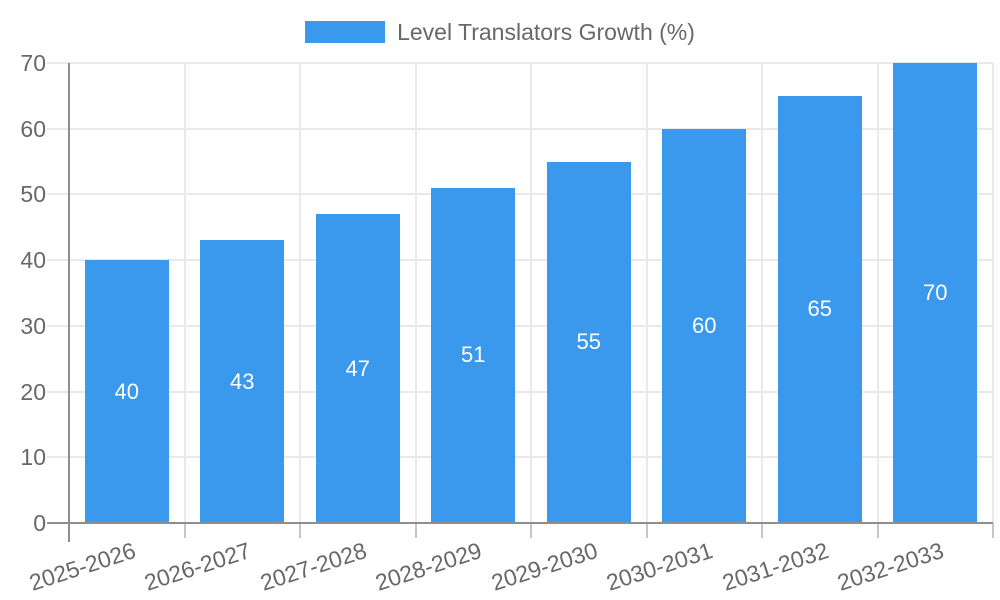  I want to click on bar-value-label: 51, so click(473, 355).